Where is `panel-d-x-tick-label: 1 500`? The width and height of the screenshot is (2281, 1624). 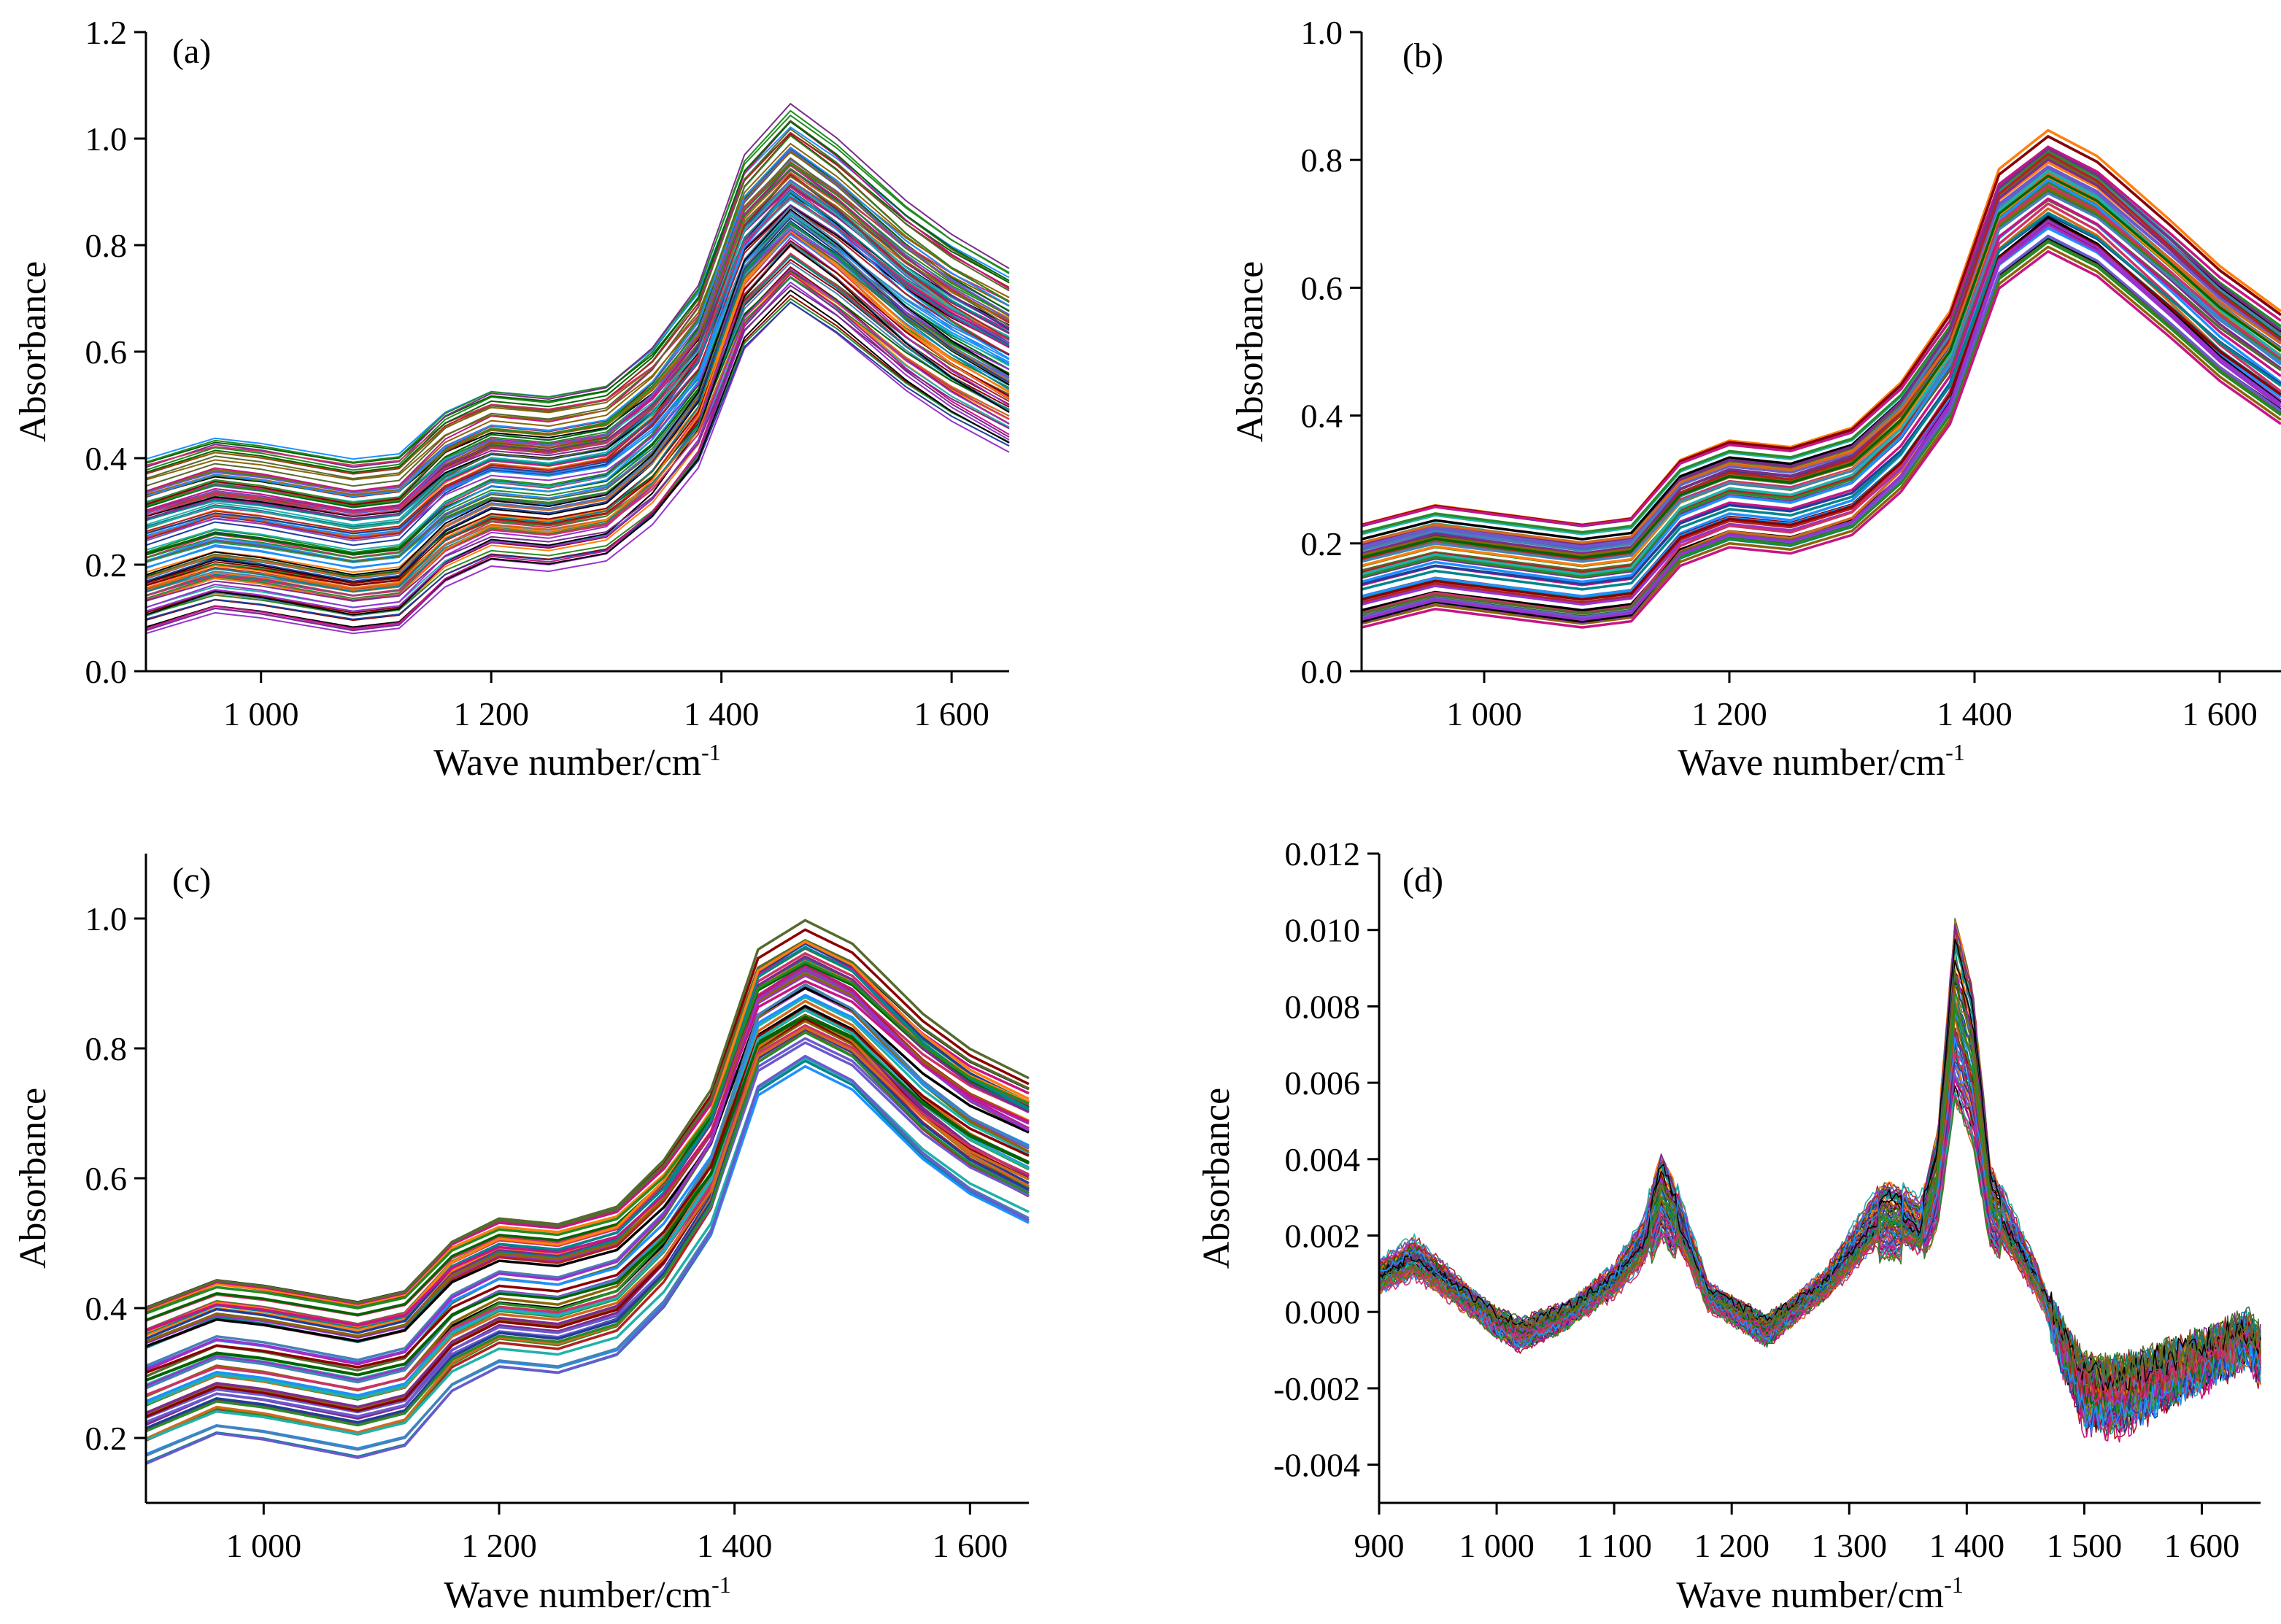 panel-d-x-tick-label: 1 500 is located at coordinates (2085, 1545).